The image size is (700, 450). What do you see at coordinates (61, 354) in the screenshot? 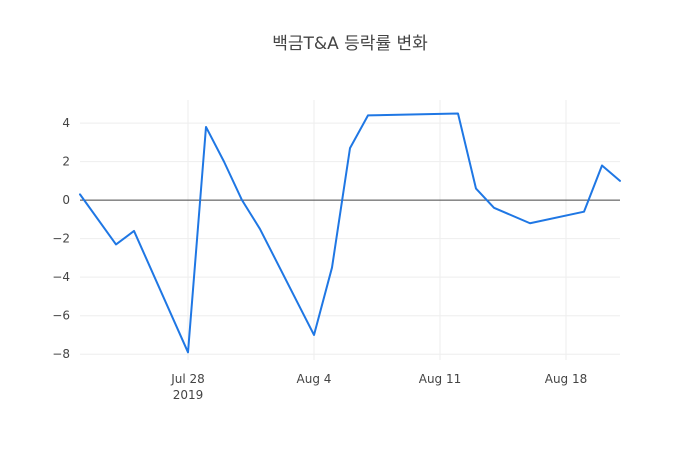
I see `y-tick-label: −8` at bounding box center [61, 354].